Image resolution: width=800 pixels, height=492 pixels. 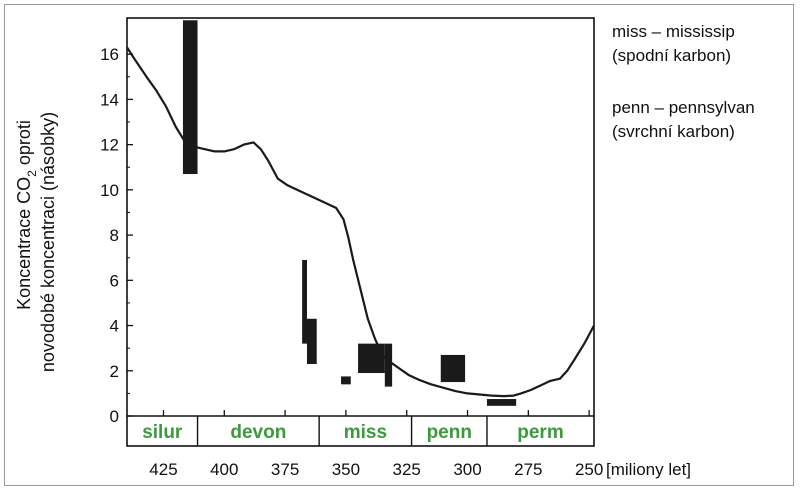 I want to click on y-axis-label-line2: novodobé koncentraci (násobky), so click(x=48, y=242).